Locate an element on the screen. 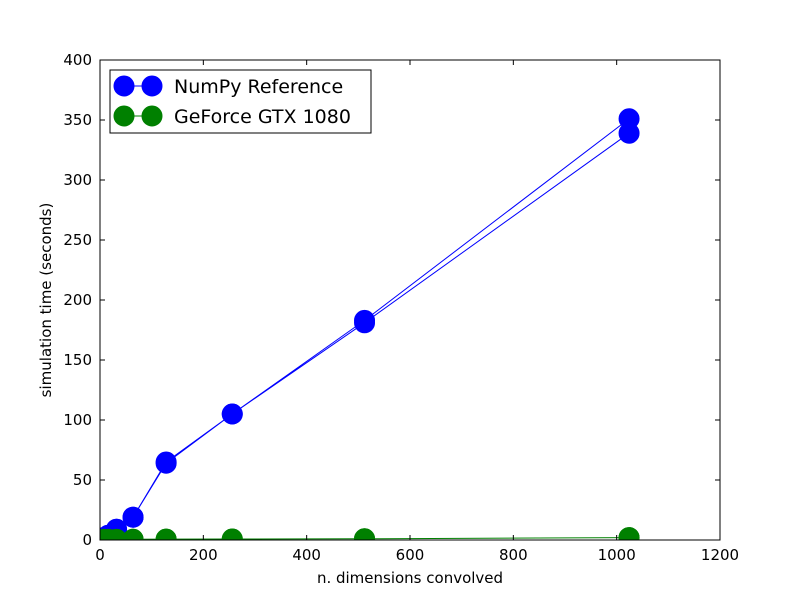 Image resolution: width=800 pixels, height=600 pixels. x-tick-label: 800 is located at coordinates (513, 555).